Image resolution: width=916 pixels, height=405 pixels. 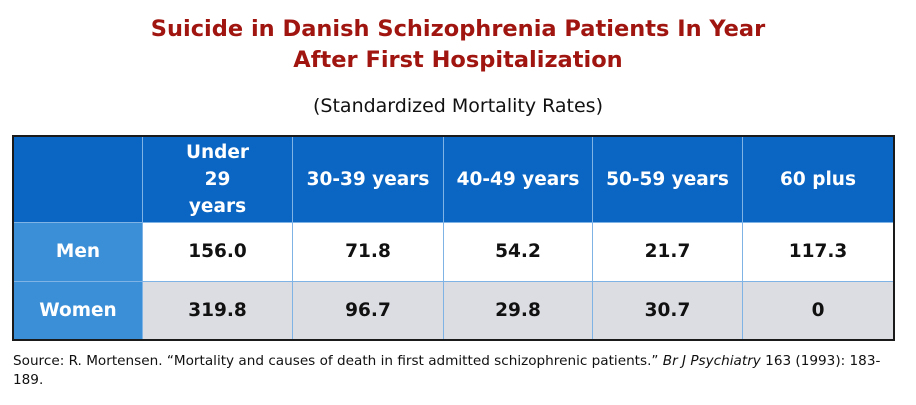 What do you see at coordinates (447, 370) in the screenshot?
I see `source-suffix: 163 (1993): 183-189.` at bounding box center [447, 370].